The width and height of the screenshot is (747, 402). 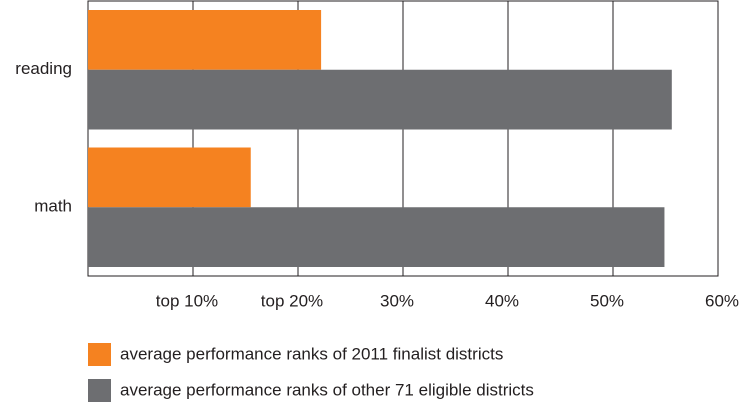 What do you see at coordinates (292, 300) in the screenshot?
I see `x-tick-label: top 20%` at bounding box center [292, 300].